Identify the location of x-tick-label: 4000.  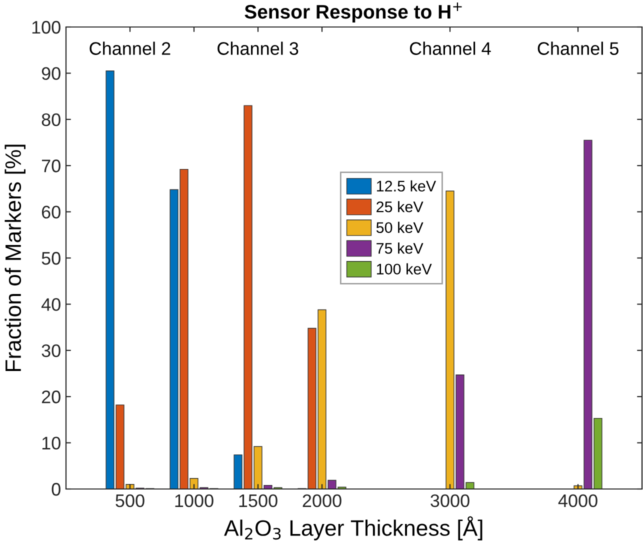
(578, 501).